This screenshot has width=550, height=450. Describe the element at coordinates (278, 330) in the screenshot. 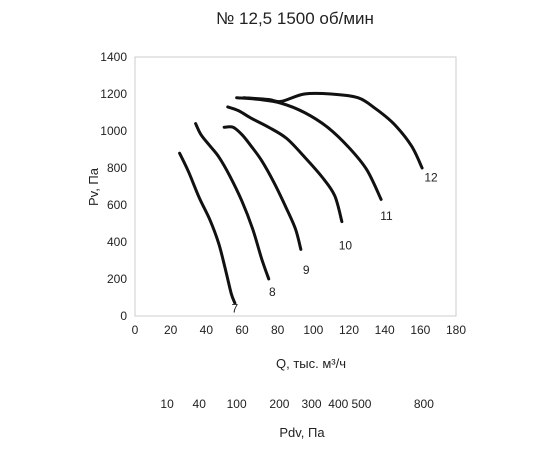

I see `x-tick-label: 80` at that location.